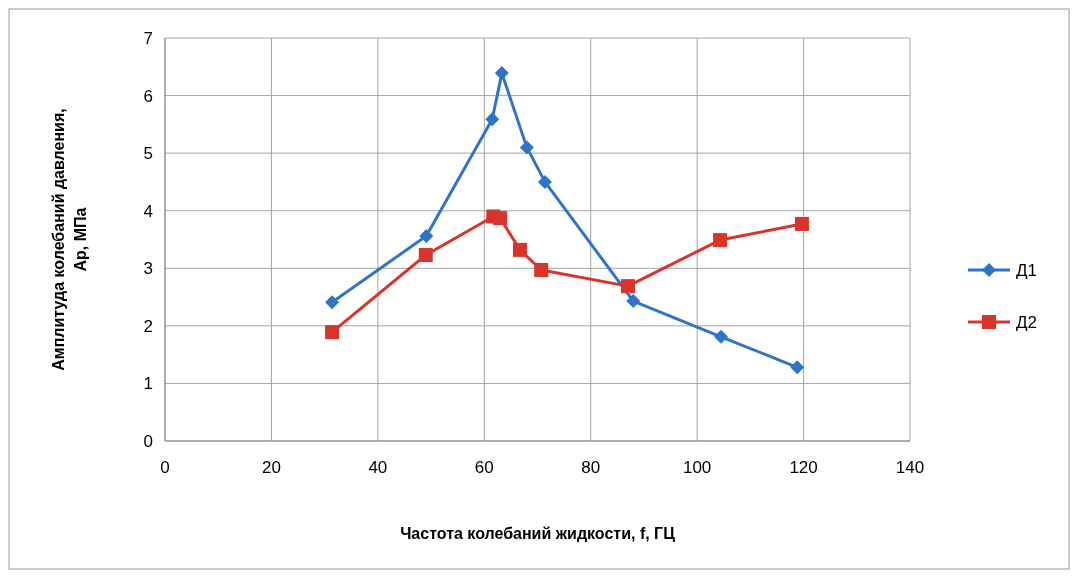 The width and height of the screenshot is (1078, 578). Describe the element at coordinates (148, 211) in the screenshot. I see `y-tick-label: 4` at that location.